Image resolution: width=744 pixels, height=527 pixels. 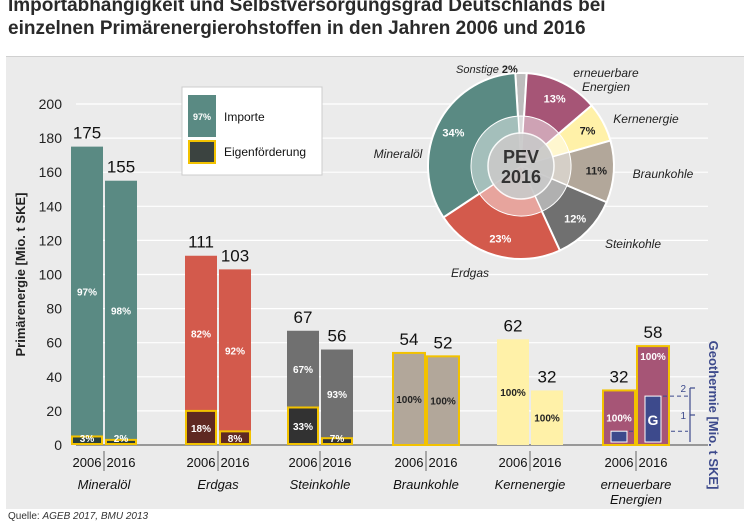 I want to click on bar-erdgas-2016, so click(x=235, y=357).